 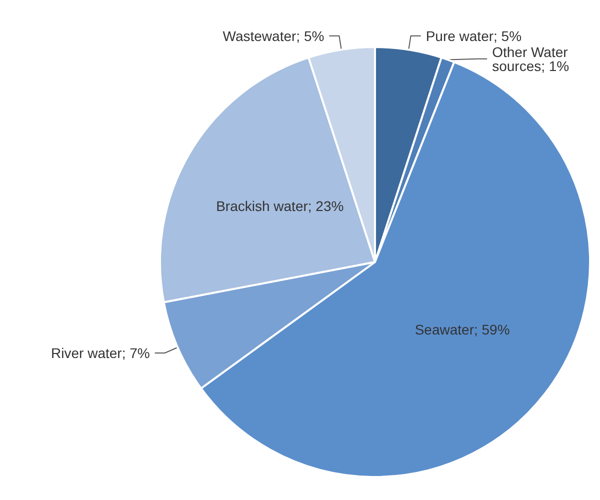 I want to click on slice-label: Brackish water; 23%, so click(x=280, y=206).